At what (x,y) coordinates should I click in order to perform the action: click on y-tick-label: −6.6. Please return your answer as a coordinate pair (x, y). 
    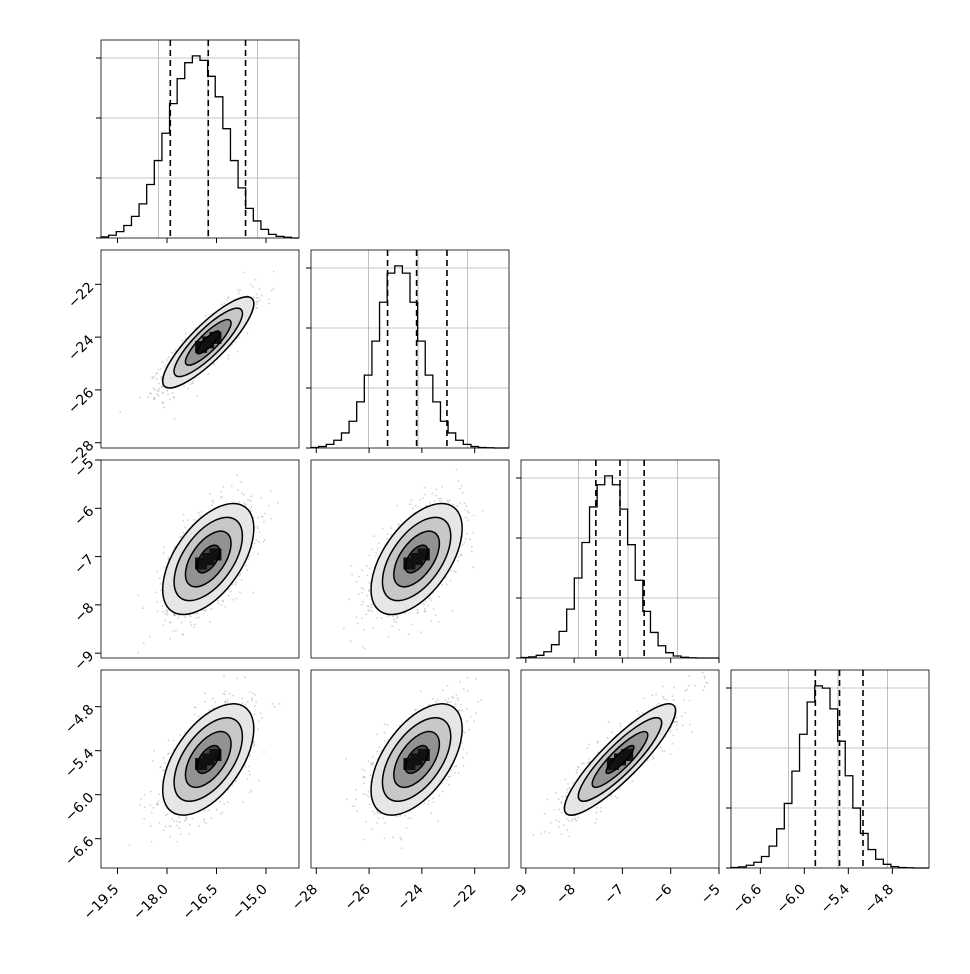
    Looking at the image, I should click on (79, 851).